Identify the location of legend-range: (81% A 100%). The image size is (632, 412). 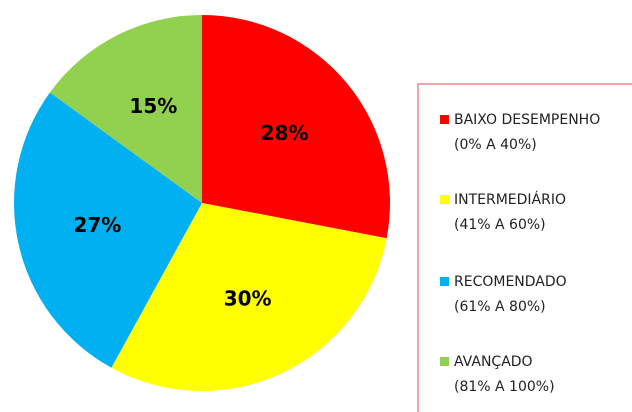
(504, 387).